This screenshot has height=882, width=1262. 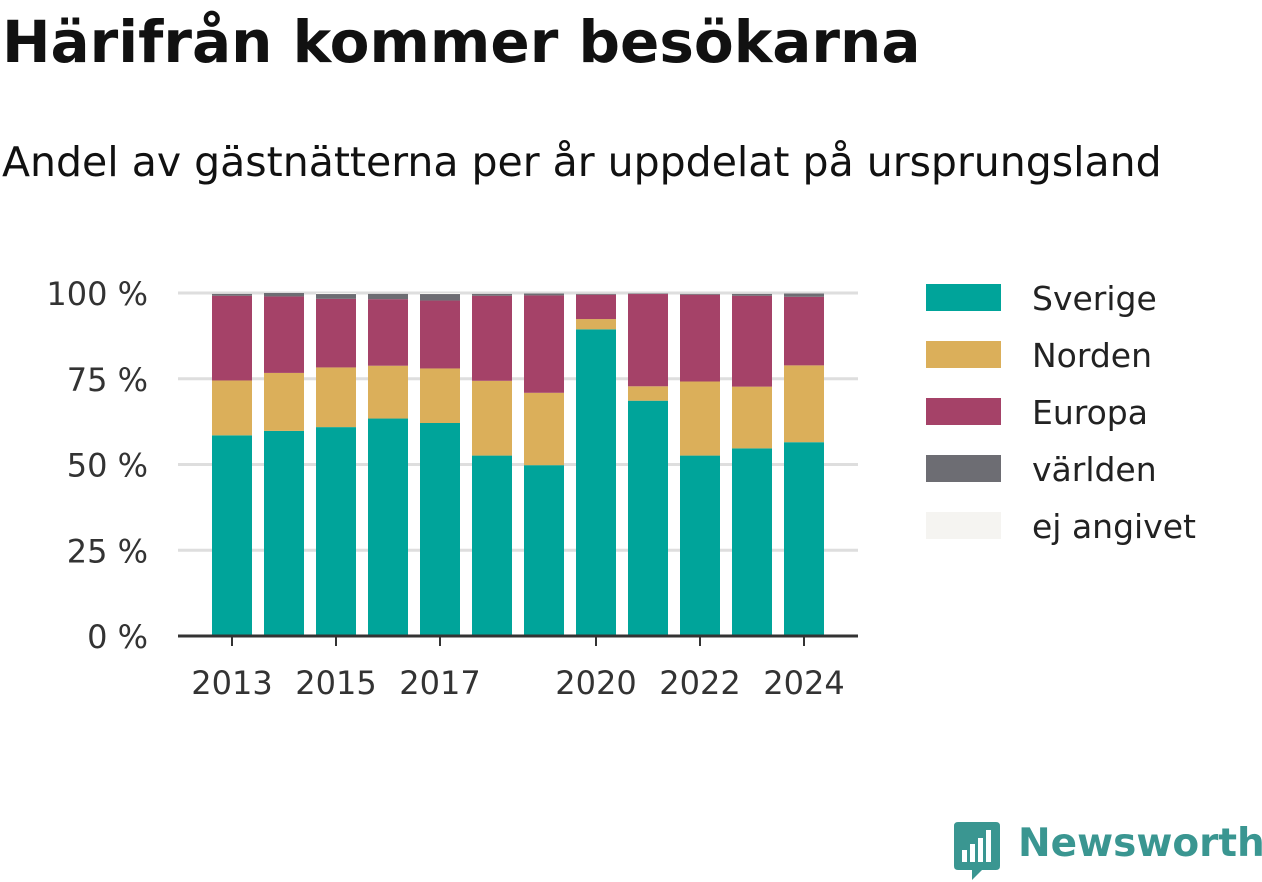 What do you see at coordinates (1090, 412) in the screenshot?
I see `legend-label: Europa` at bounding box center [1090, 412].